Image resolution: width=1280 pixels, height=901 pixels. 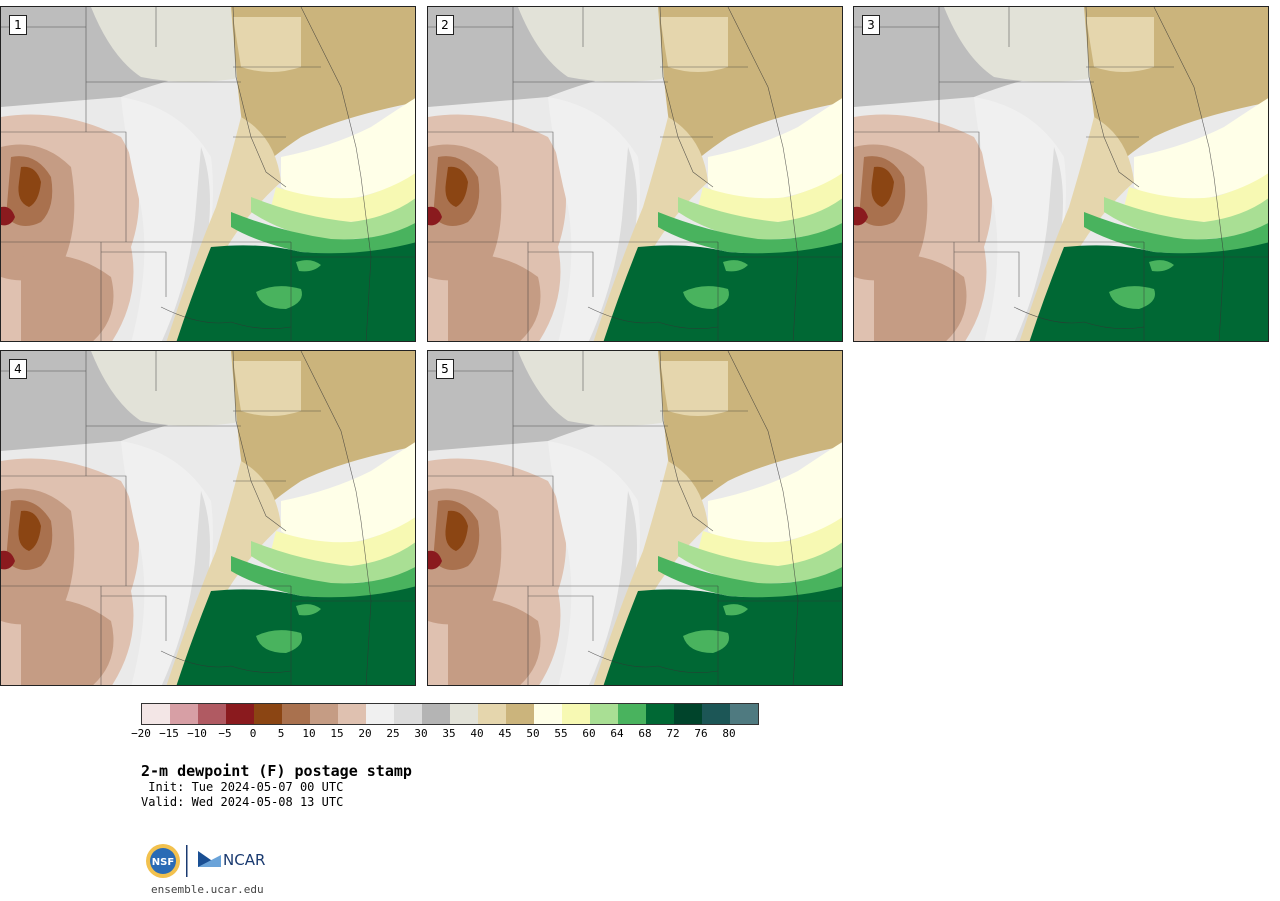 I want to click on colorbar-tick-label: 45, so click(x=505, y=733).